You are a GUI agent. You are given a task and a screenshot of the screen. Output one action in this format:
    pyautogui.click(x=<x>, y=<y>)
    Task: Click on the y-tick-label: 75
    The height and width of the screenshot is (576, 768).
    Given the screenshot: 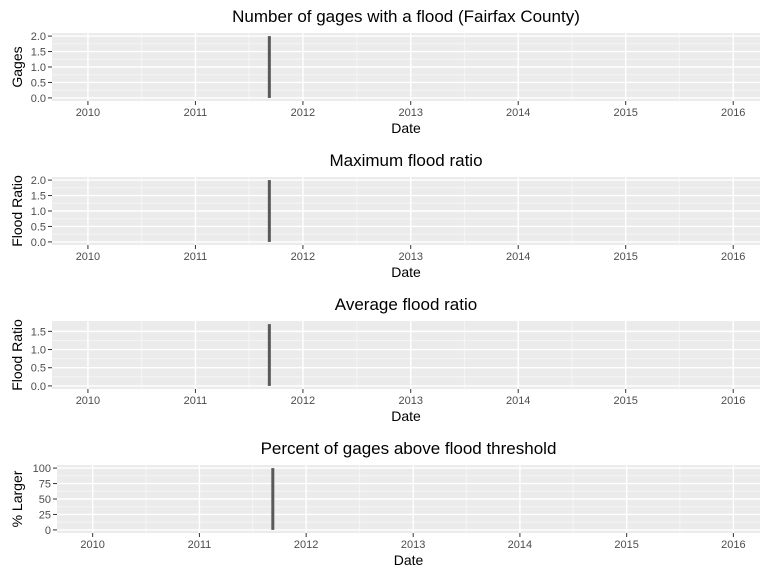 What is the action you would take?
    pyautogui.click(x=45, y=485)
    